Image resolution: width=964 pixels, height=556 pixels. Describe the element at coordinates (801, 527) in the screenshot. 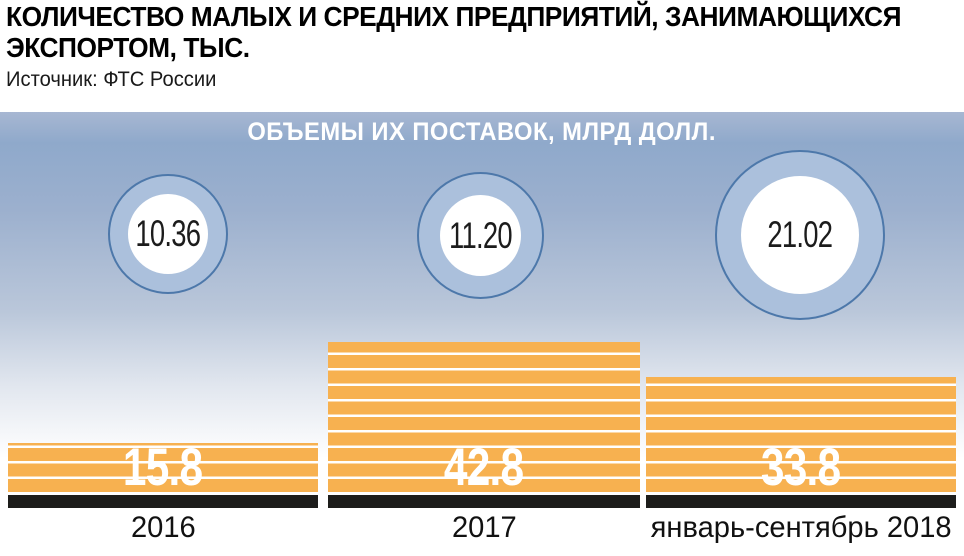

I see `axis-label-2018: январь-сентябрь 2018` at that location.